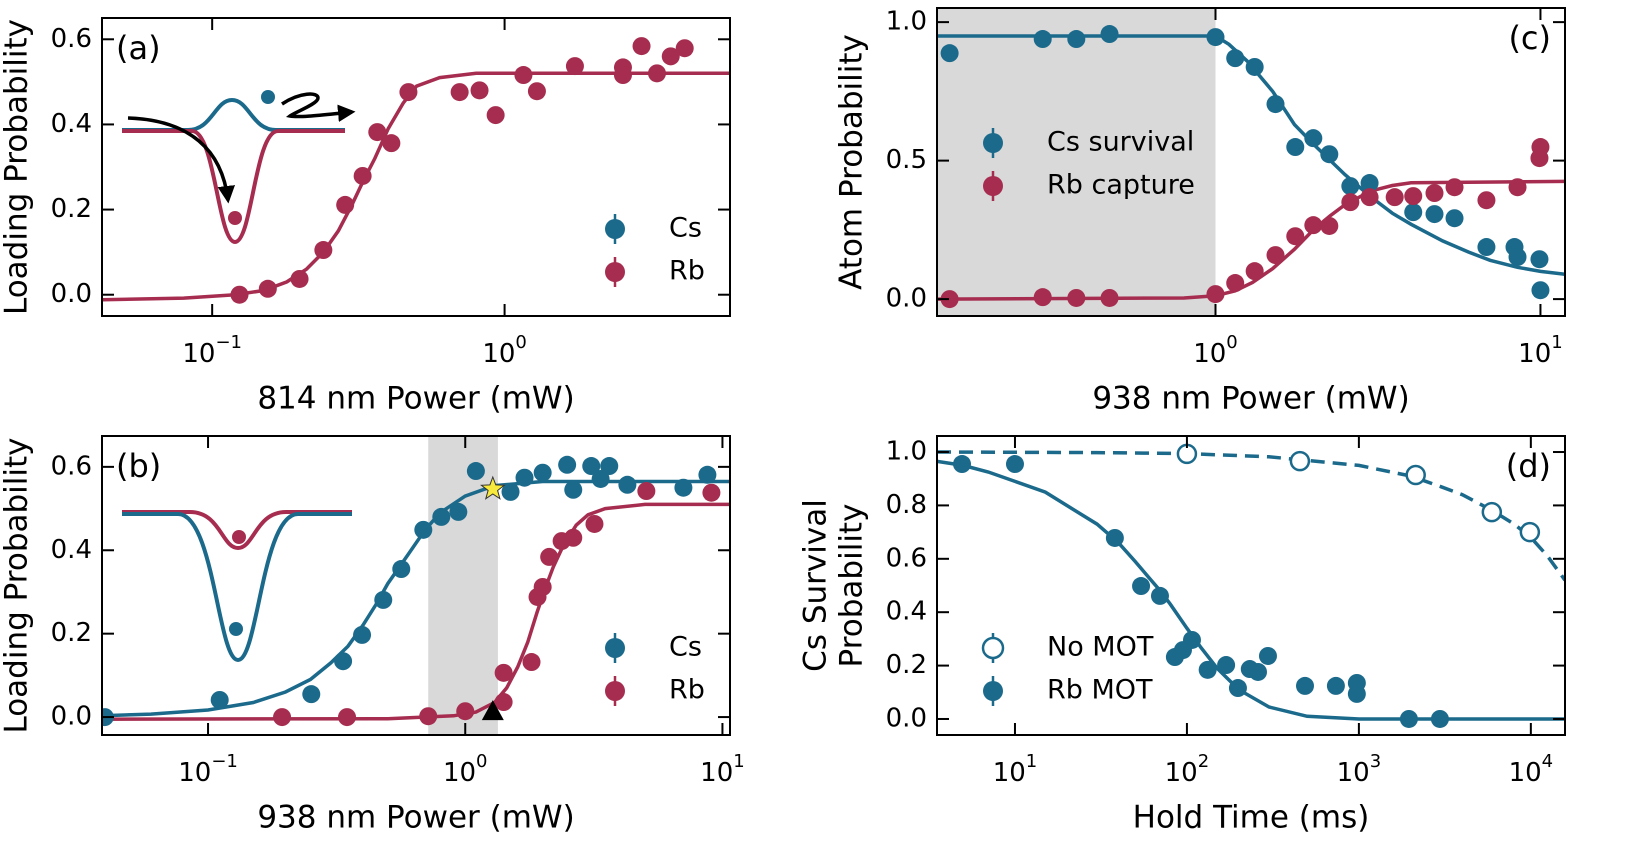 The width and height of the screenshot is (1650, 848). I want to click on y-tick-label: 0.2, so click(906, 665).